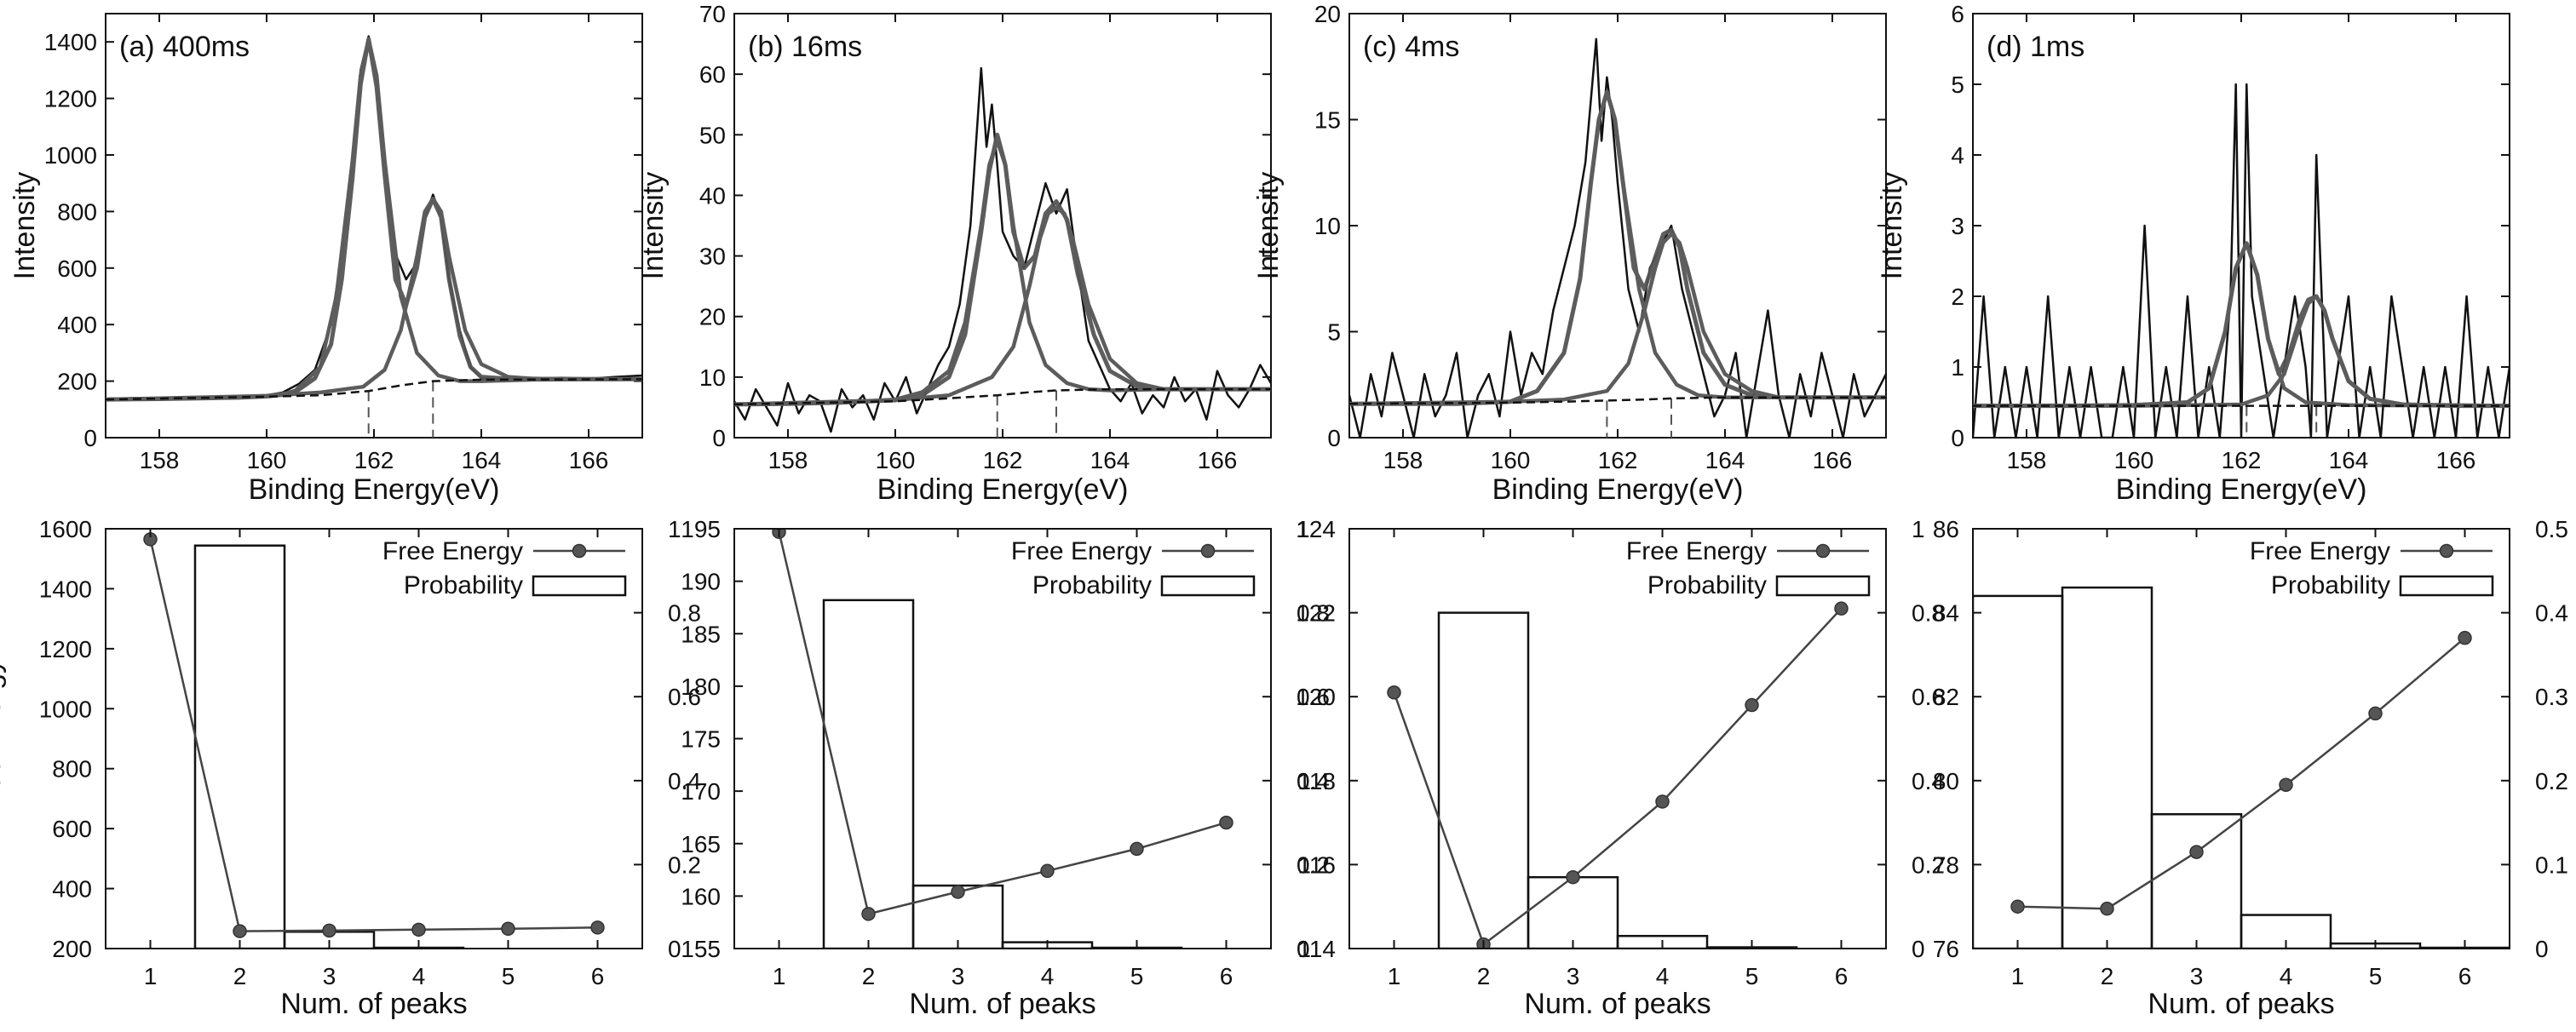 The width and height of the screenshot is (2576, 1032). I want to click on y-tick-label: 2, so click(1958, 297).